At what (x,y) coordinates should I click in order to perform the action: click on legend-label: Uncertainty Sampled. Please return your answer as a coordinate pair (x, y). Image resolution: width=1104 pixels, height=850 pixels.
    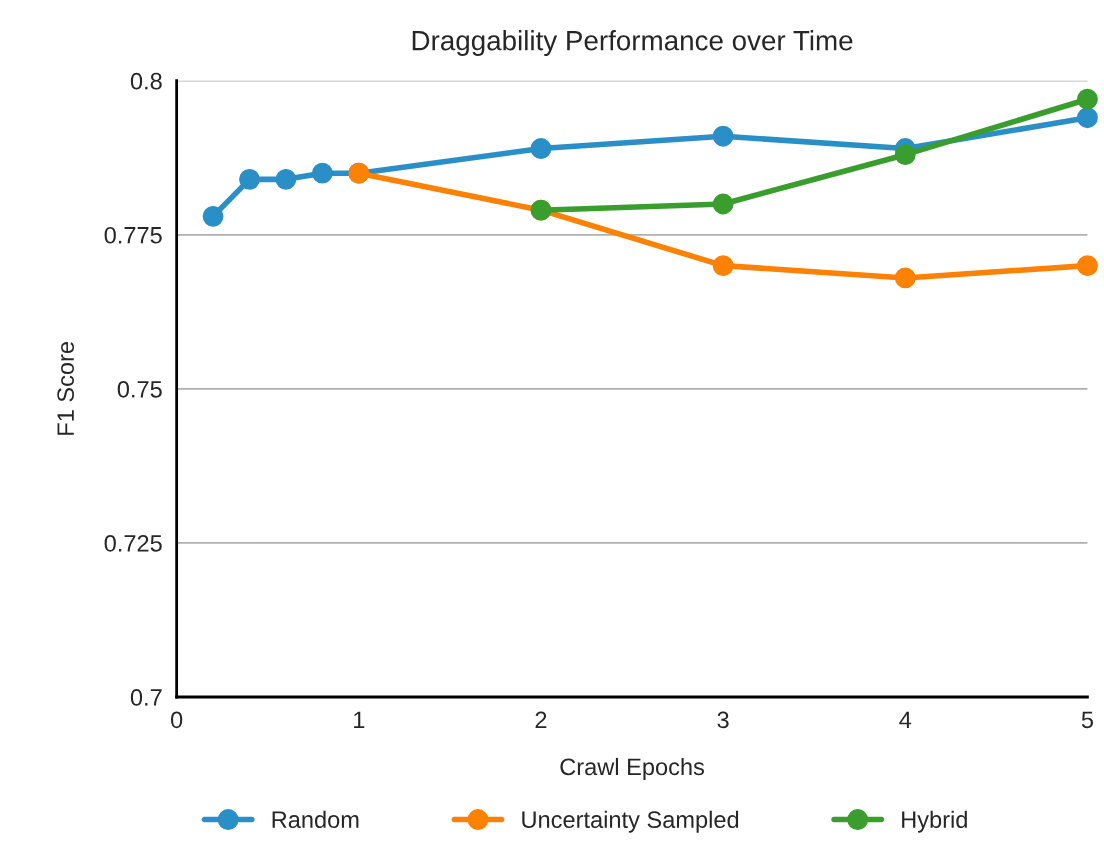
    Looking at the image, I should click on (630, 821).